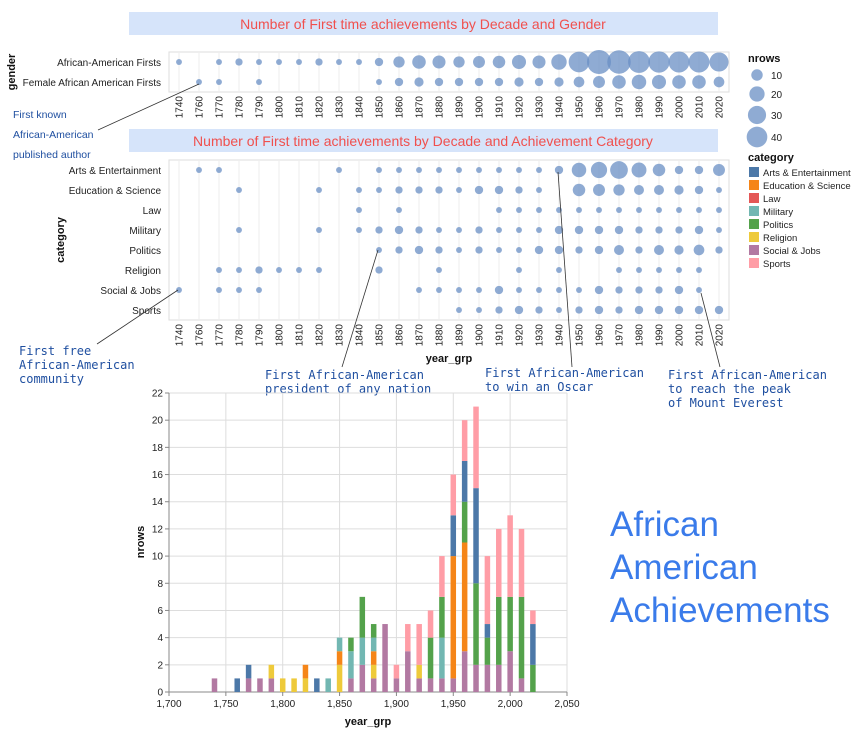  I want to click on category-legend-label: Military, so click(778, 212).